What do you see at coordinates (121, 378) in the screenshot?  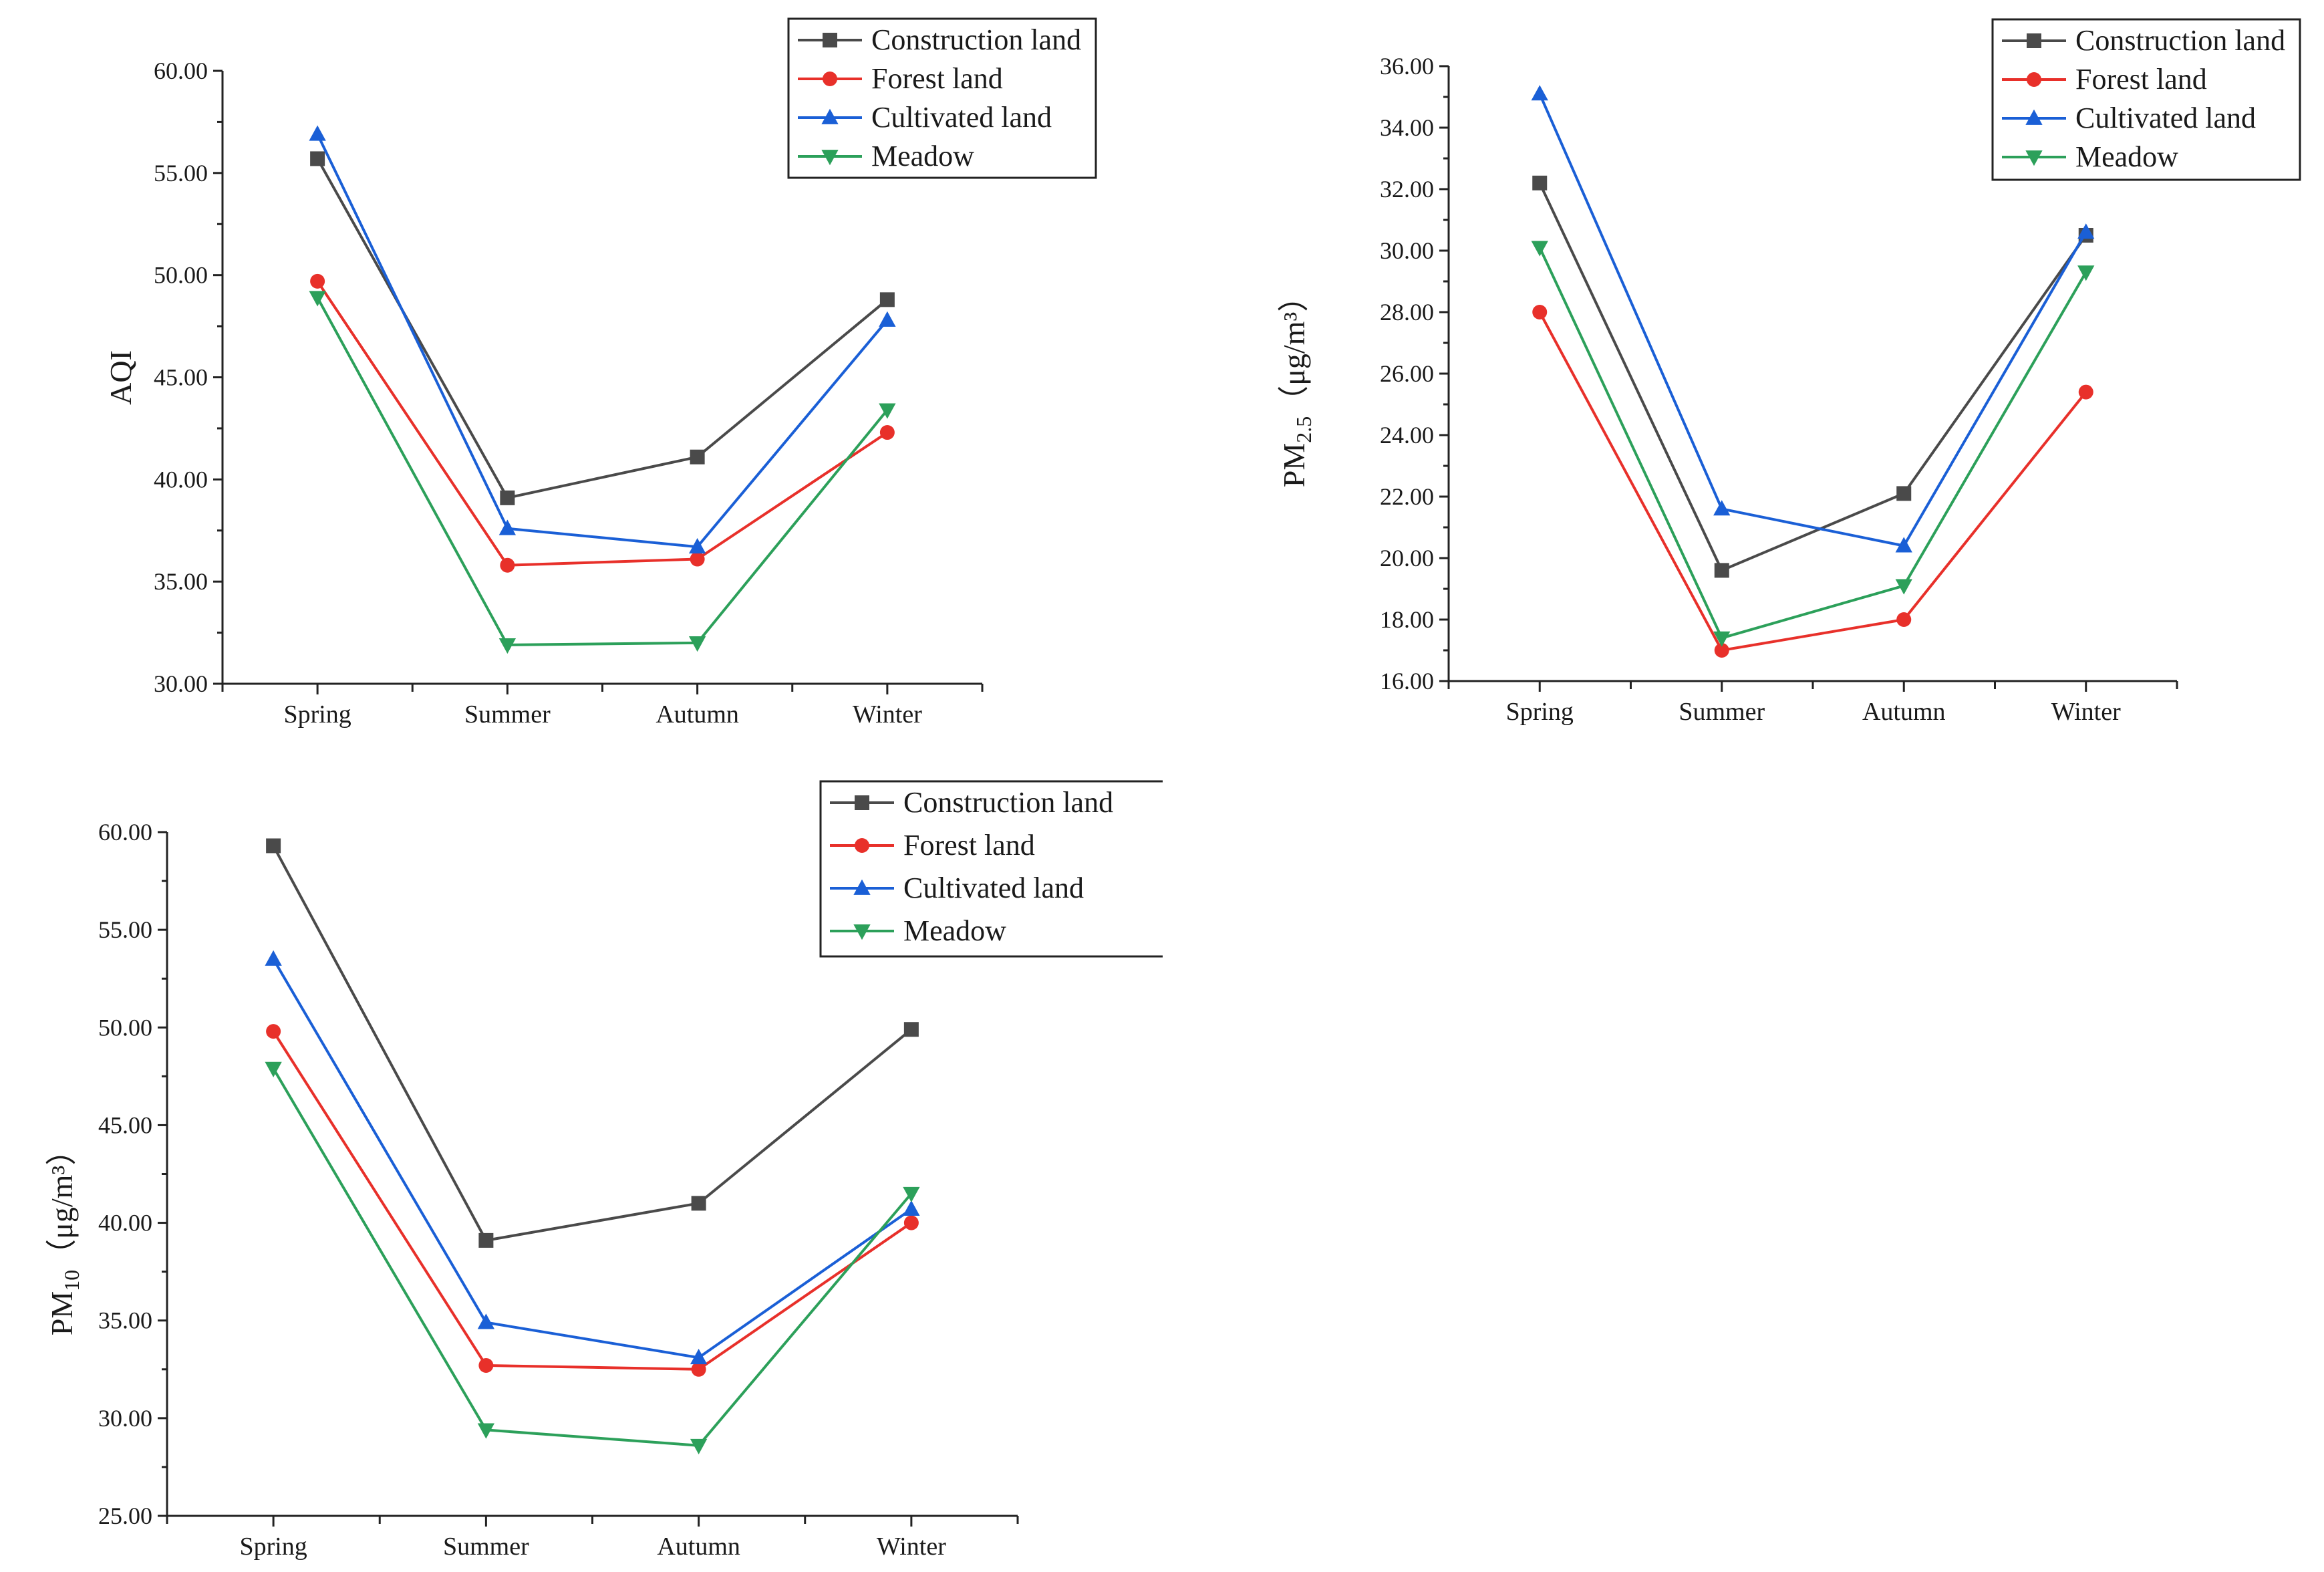 I see `aqi-y-axis-label: AQI` at bounding box center [121, 378].